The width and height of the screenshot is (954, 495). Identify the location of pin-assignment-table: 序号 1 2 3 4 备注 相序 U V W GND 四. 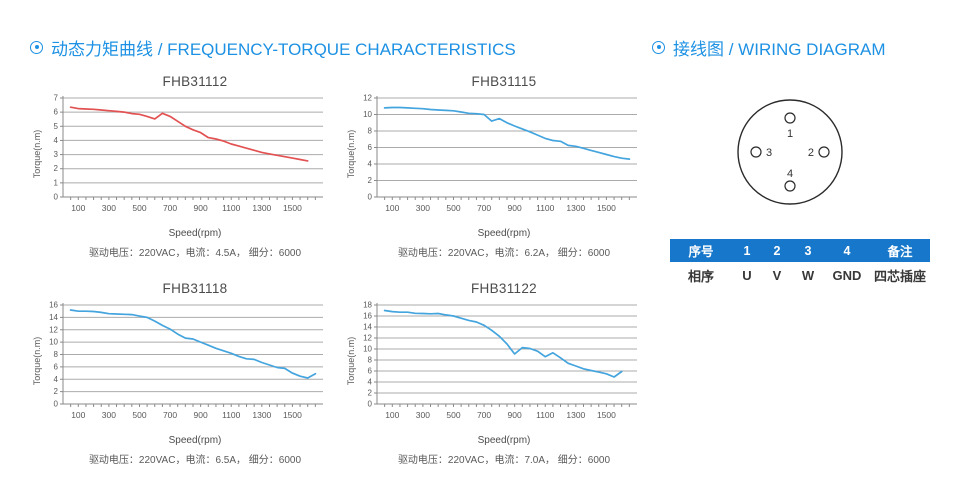
(800, 263).